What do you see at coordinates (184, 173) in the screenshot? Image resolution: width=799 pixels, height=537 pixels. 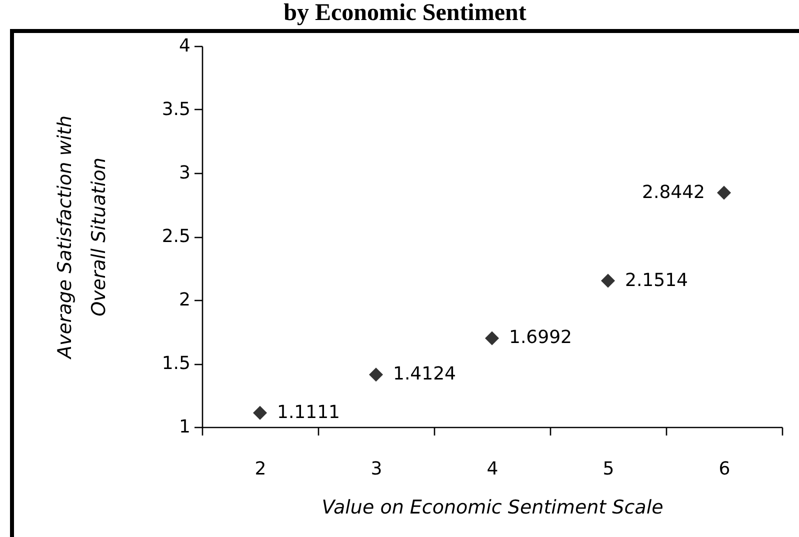 I see `y-tick-label: 3` at bounding box center [184, 173].